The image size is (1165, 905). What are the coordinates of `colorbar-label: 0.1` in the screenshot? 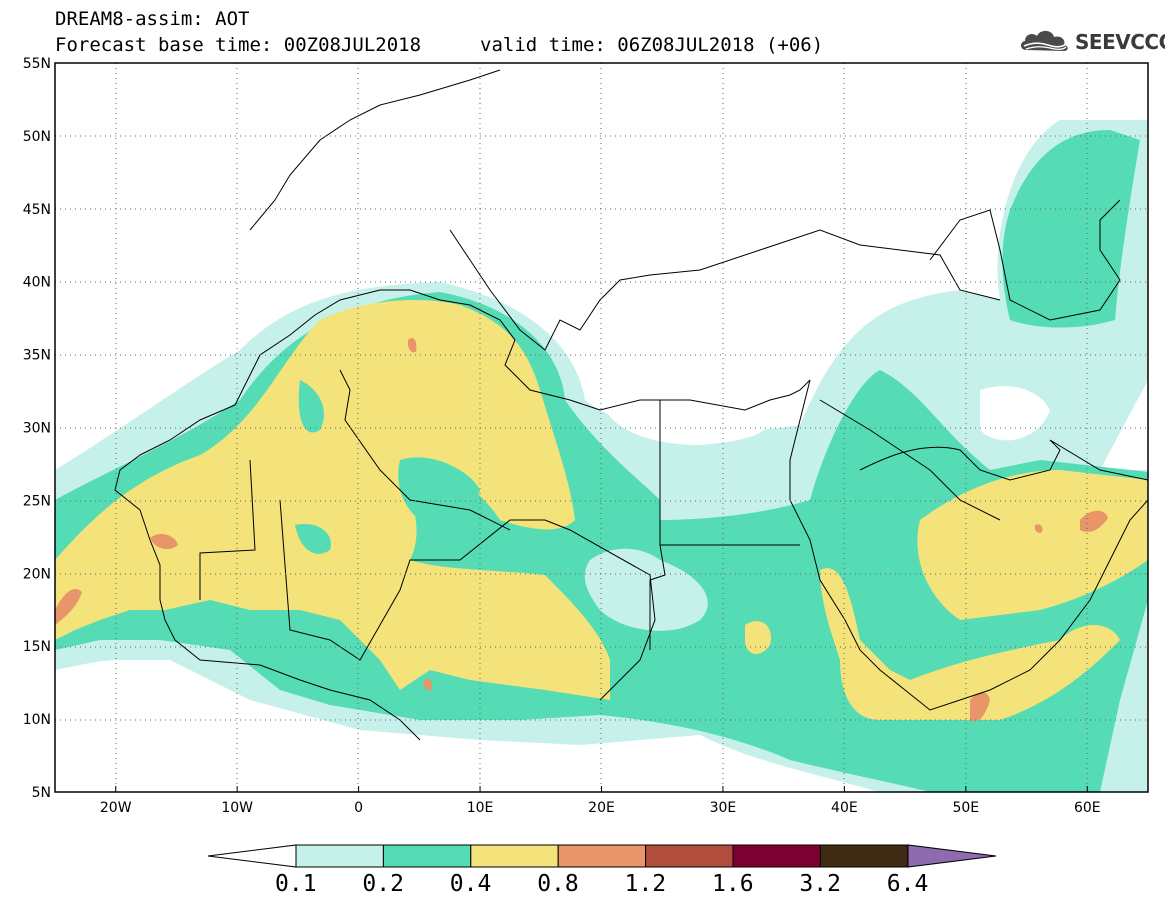 It's located at (296, 884).